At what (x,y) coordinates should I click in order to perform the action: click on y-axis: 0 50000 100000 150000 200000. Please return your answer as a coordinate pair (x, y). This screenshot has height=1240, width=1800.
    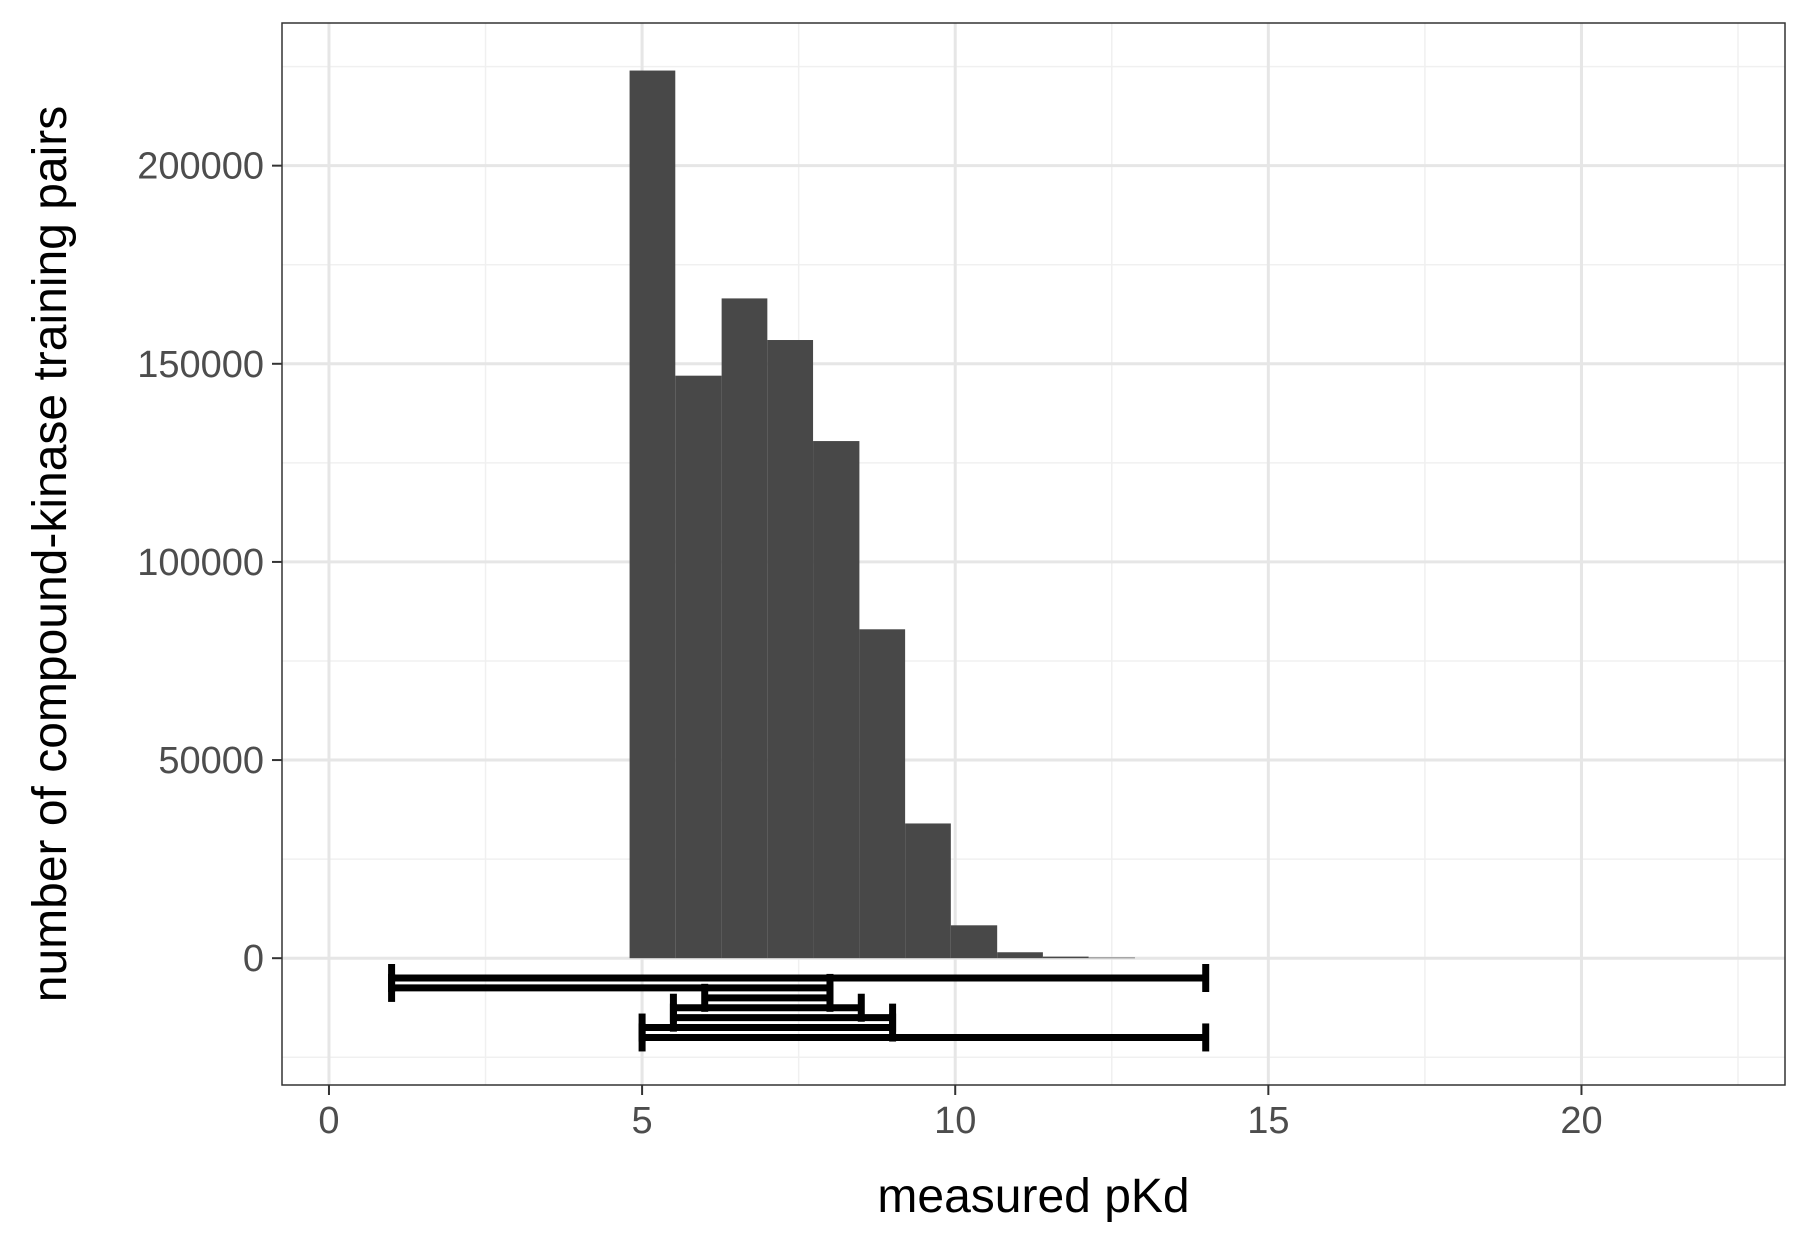
    Looking at the image, I should click on (209, 563).